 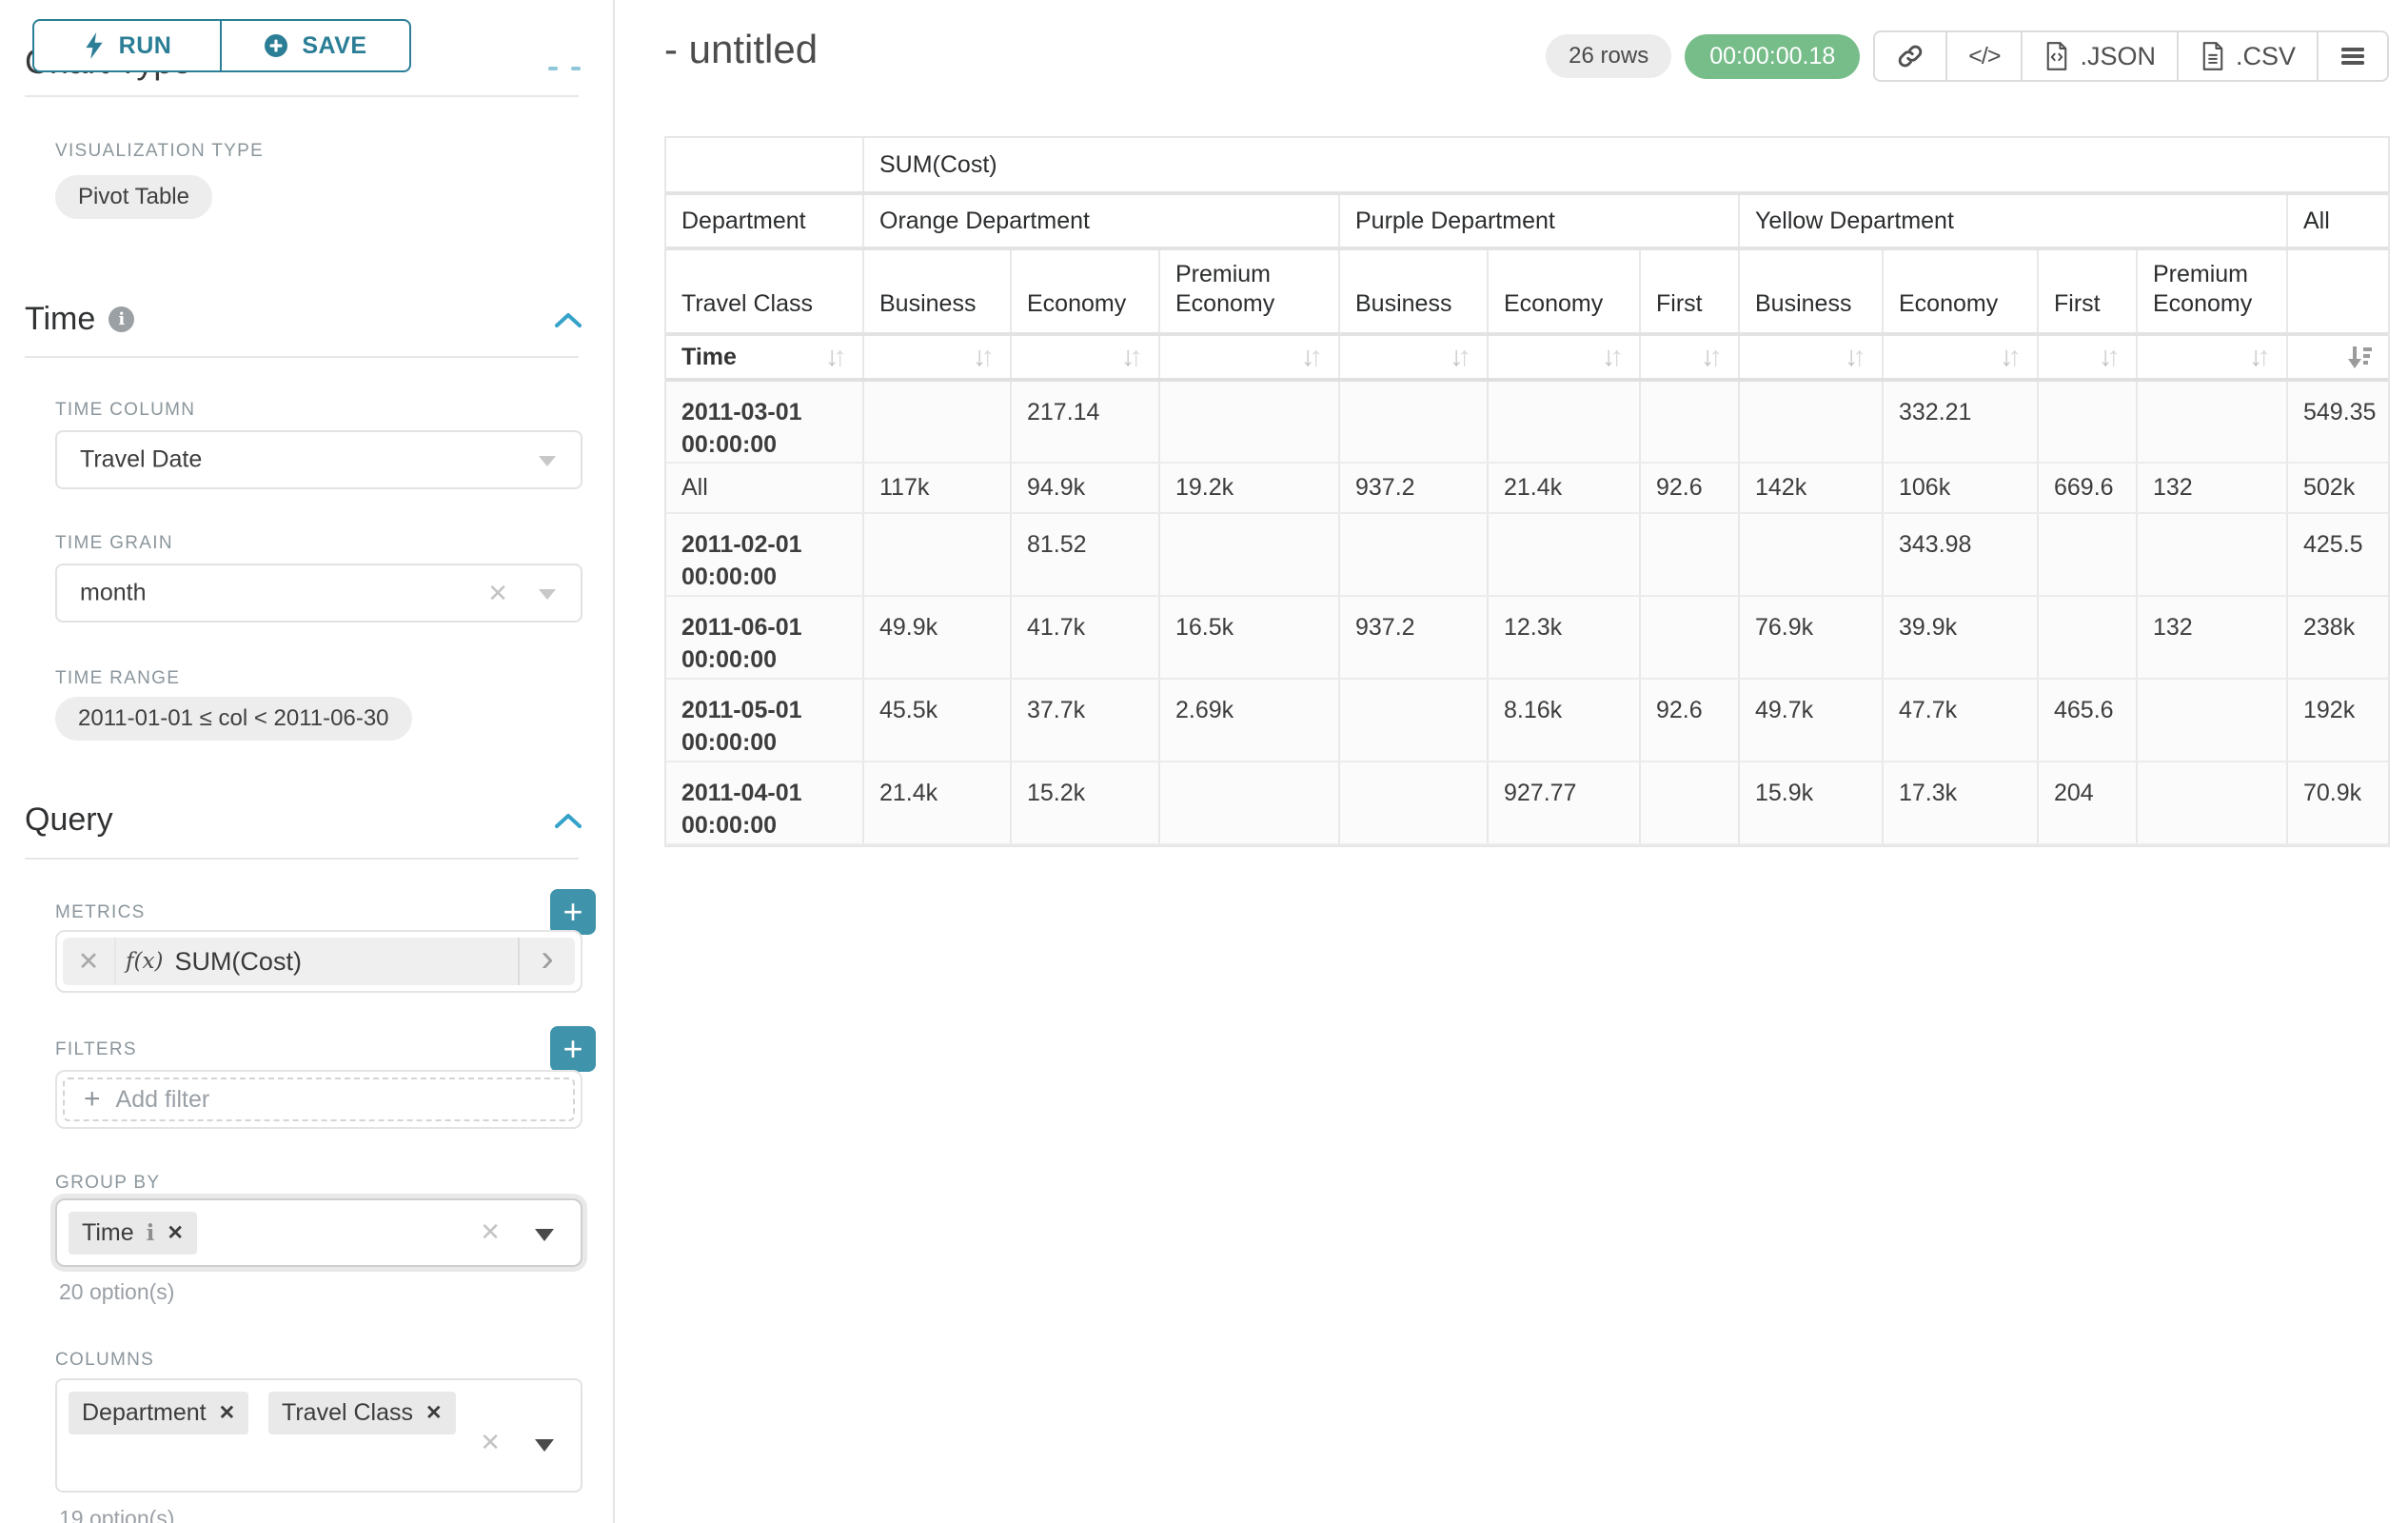 I want to click on time-section-title: Time, so click(x=60, y=319).